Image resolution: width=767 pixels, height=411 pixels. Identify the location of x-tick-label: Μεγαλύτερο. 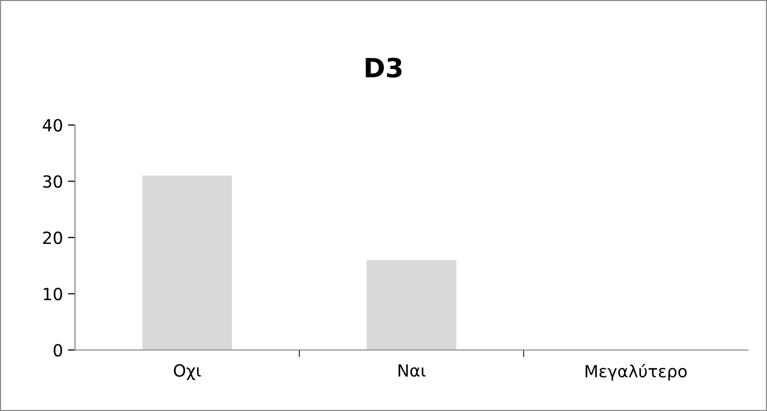
(636, 372).